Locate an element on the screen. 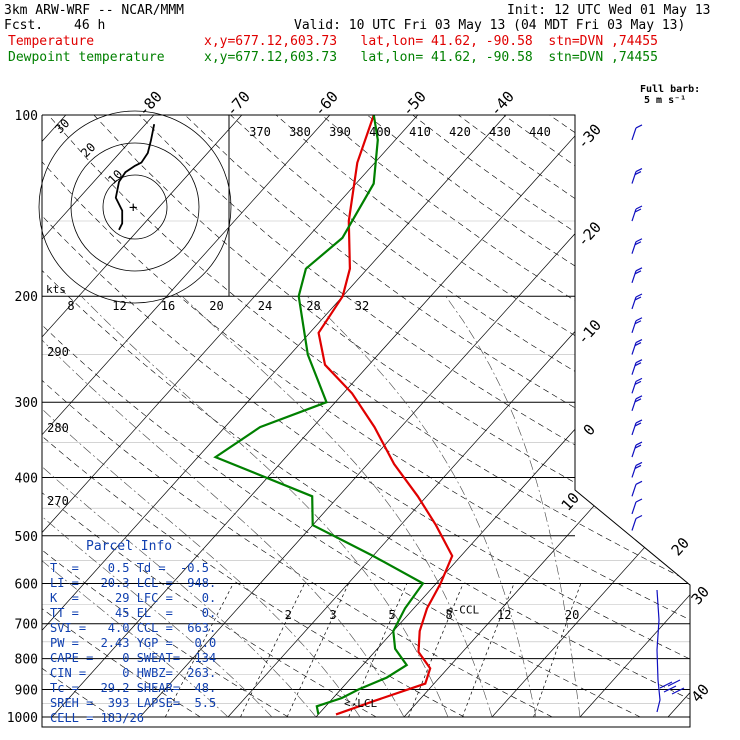 Image resolution: width=740 pixels, height=740 pixels. theta-e-label: 410 is located at coordinates (420, 132).